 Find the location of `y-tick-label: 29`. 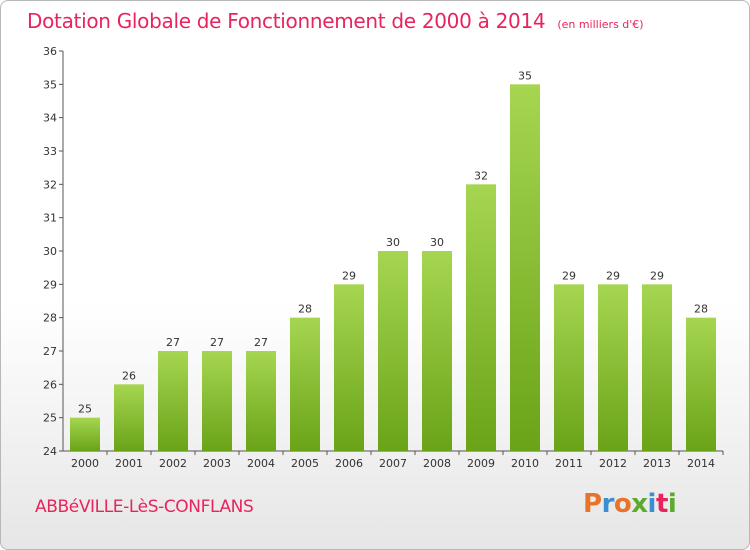

y-tick-label: 29 is located at coordinates (50, 284).